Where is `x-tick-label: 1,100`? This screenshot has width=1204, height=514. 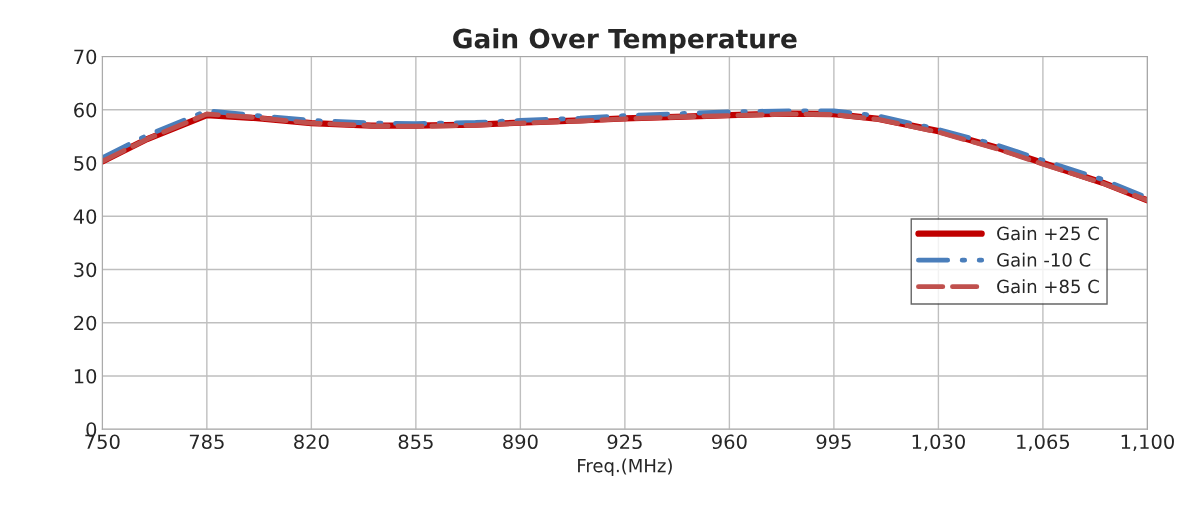
x-tick-label: 1,100 is located at coordinates (1147, 443).